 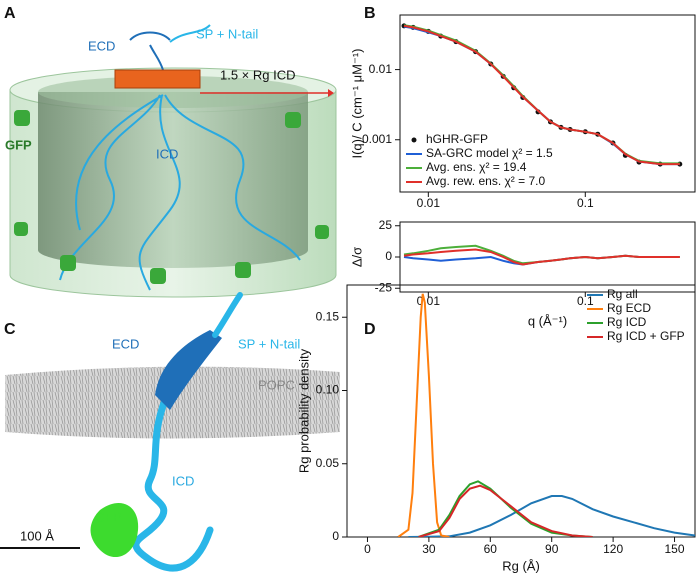 What do you see at coordinates (457, 139) in the screenshot?
I see `legend-label: hGHR-GFP` at bounding box center [457, 139].